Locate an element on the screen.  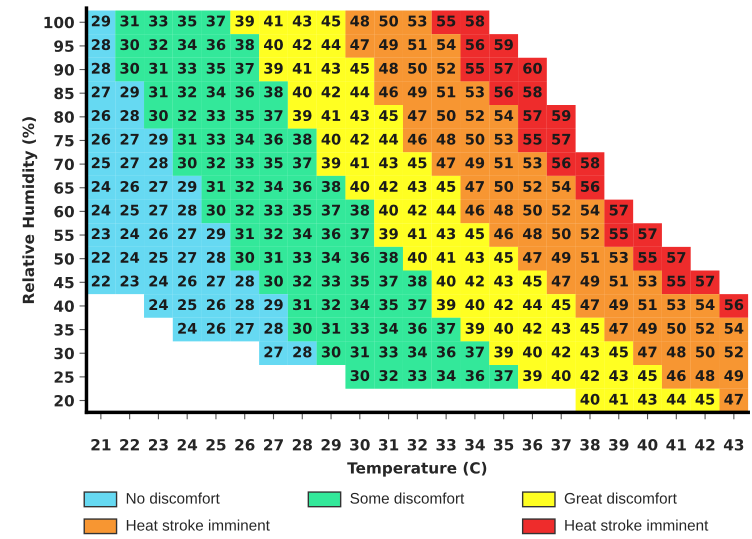
data-label: 59 is located at coordinates (561, 116).